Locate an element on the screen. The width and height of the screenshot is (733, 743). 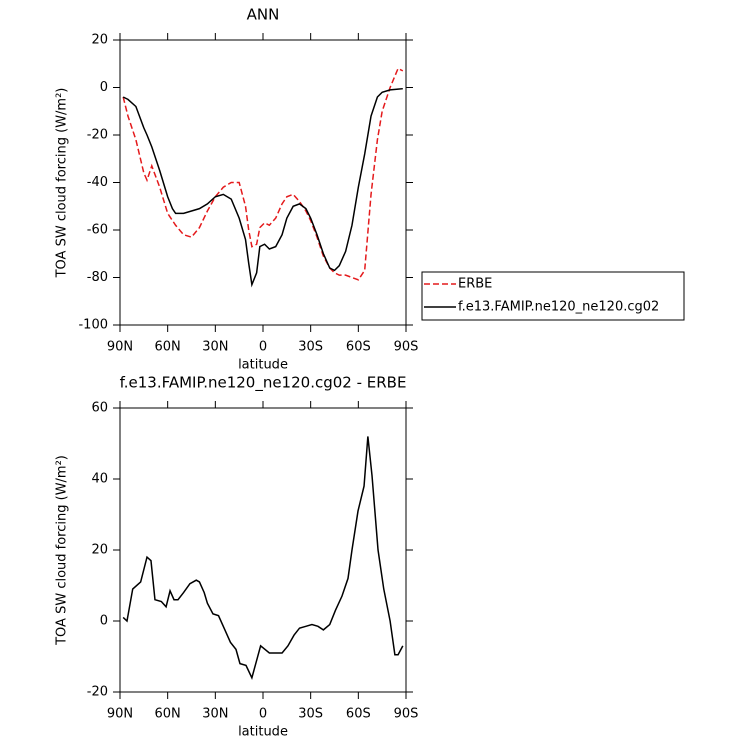
y-tick-label: -40 is located at coordinates (97, 182).